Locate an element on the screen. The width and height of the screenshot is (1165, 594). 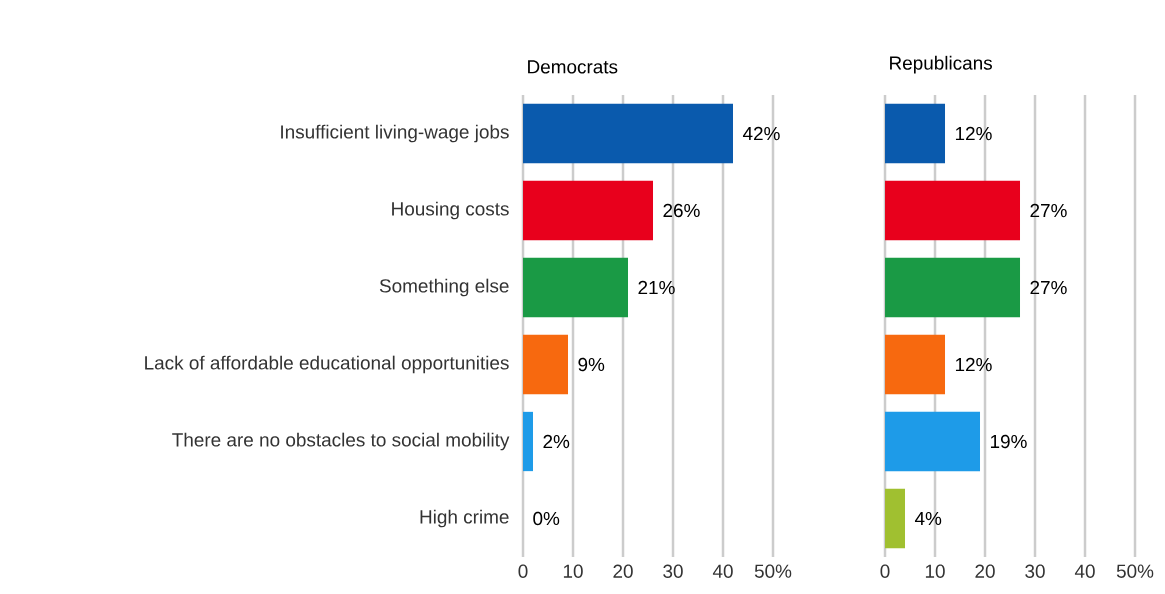
data-label: 9% is located at coordinates (591, 364).